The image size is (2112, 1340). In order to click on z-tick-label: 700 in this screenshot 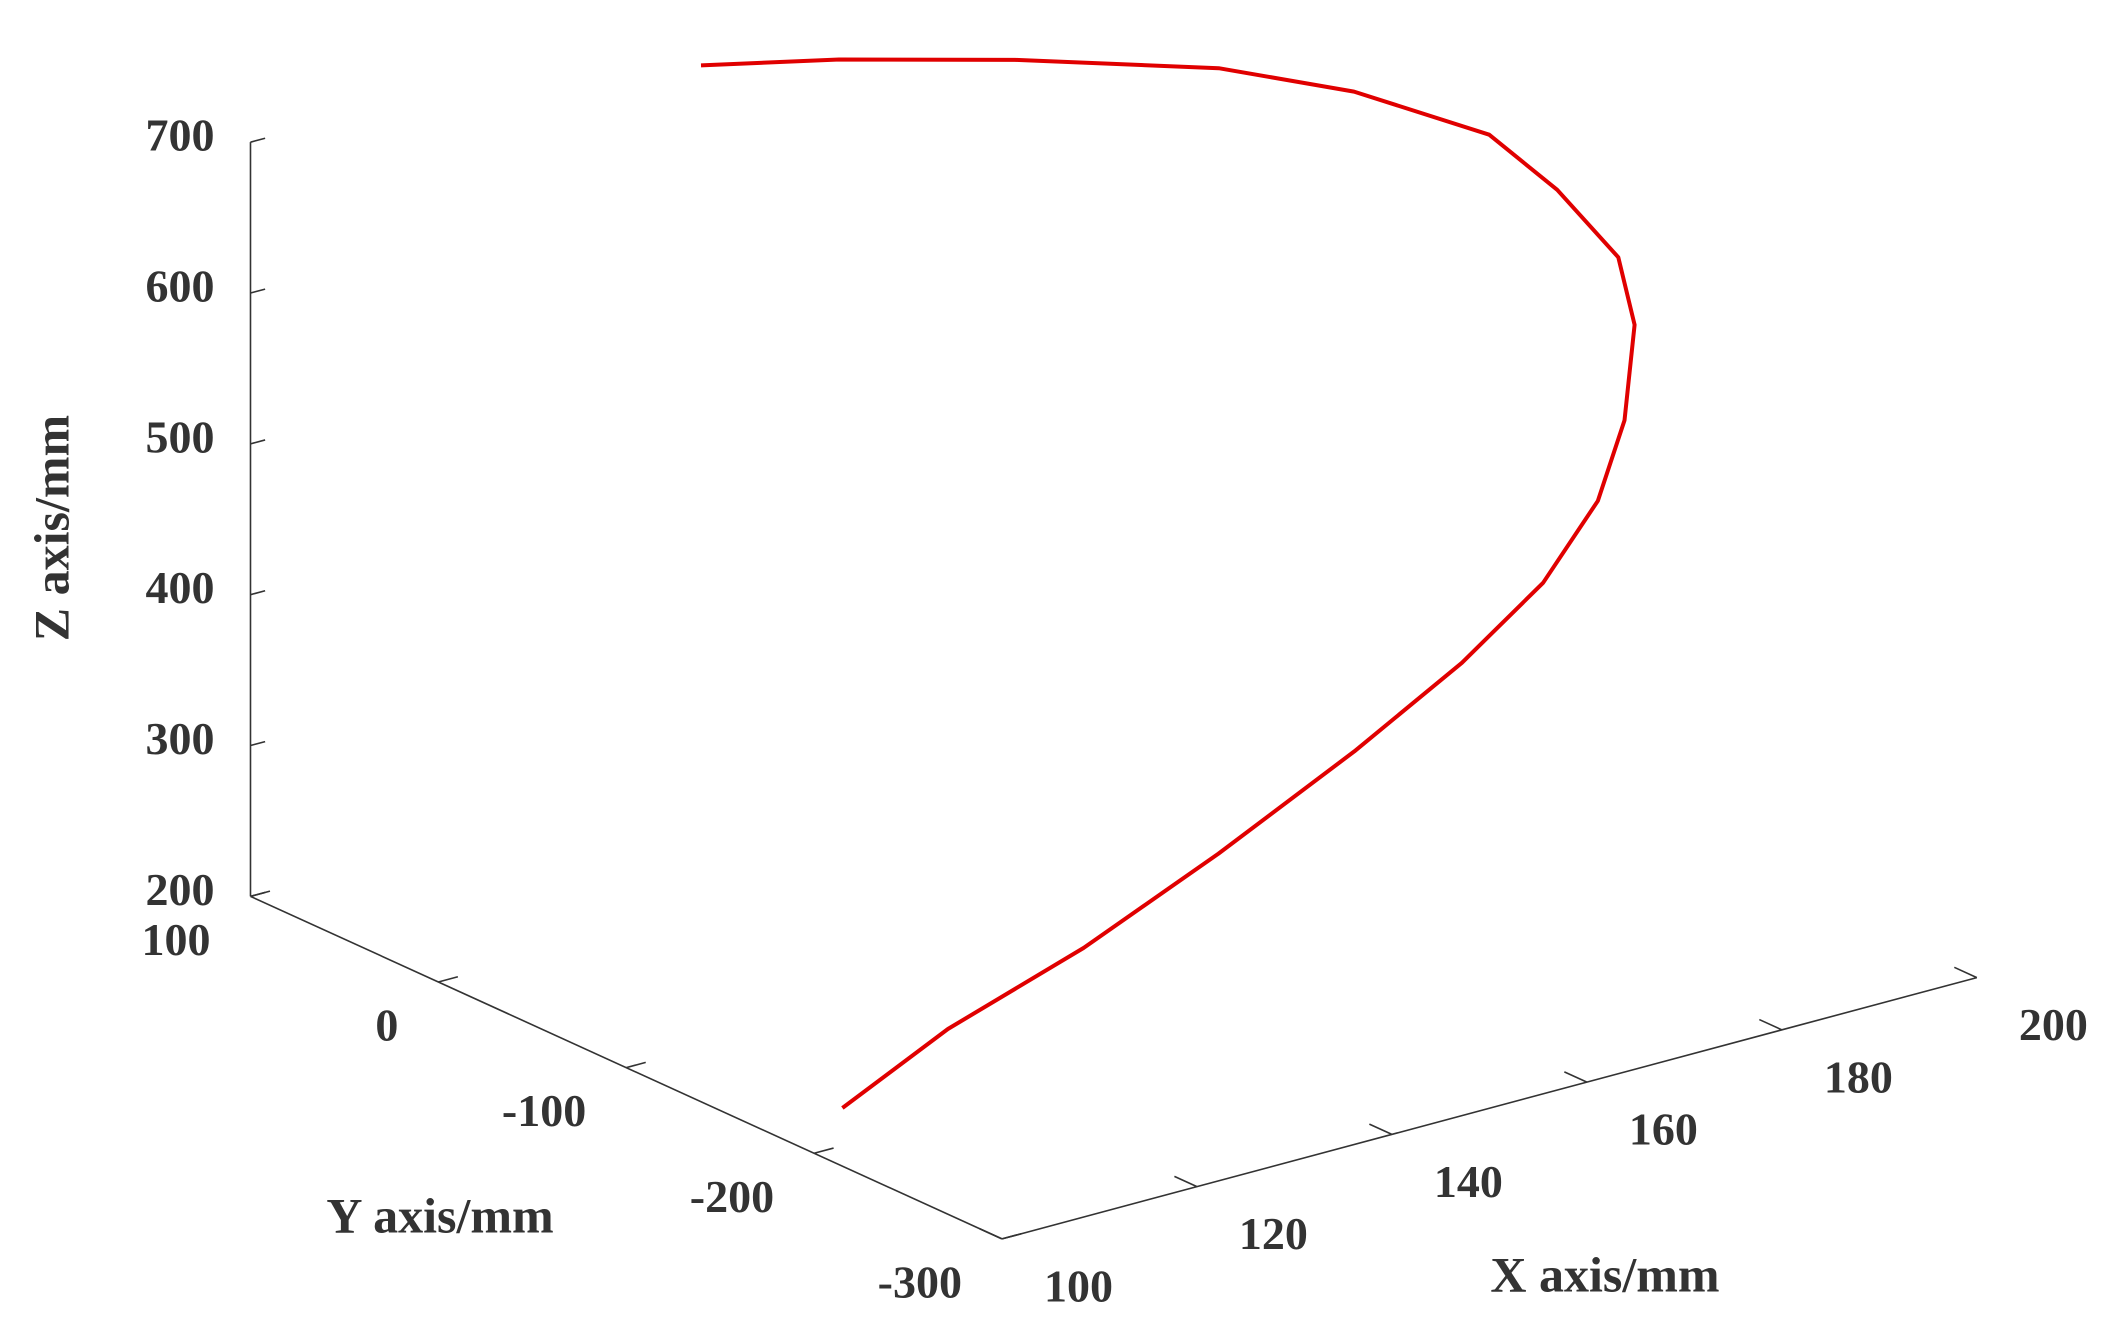, I will do `click(179, 135)`.